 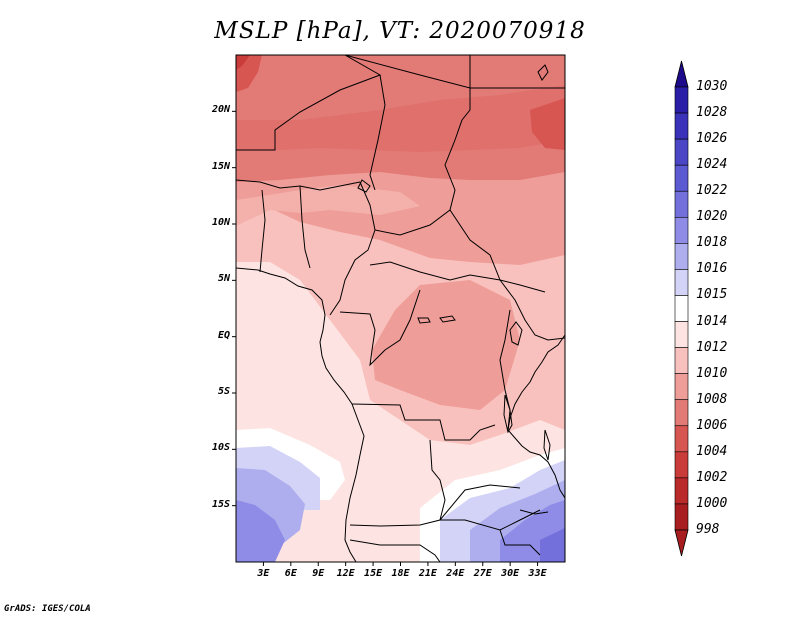 What do you see at coordinates (712, 503) in the screenshot?
I see `colorbar-level-label: 1000` at bounding box center [712, 503].